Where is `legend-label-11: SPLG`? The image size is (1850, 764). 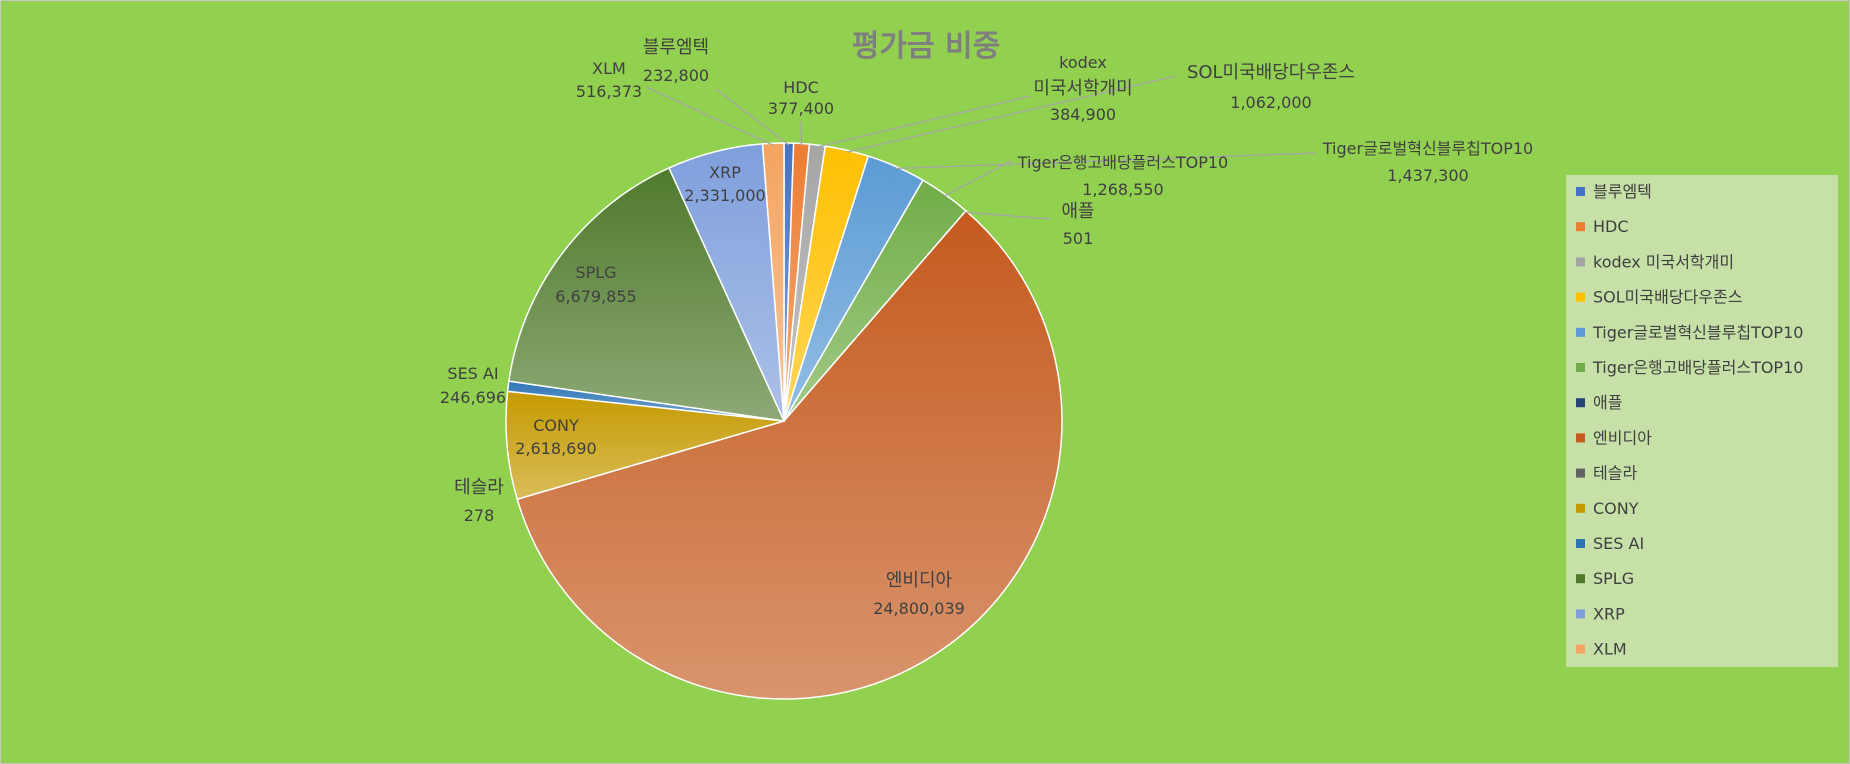
legend-label-11: SPLG is located at coordinates (1613, 578).